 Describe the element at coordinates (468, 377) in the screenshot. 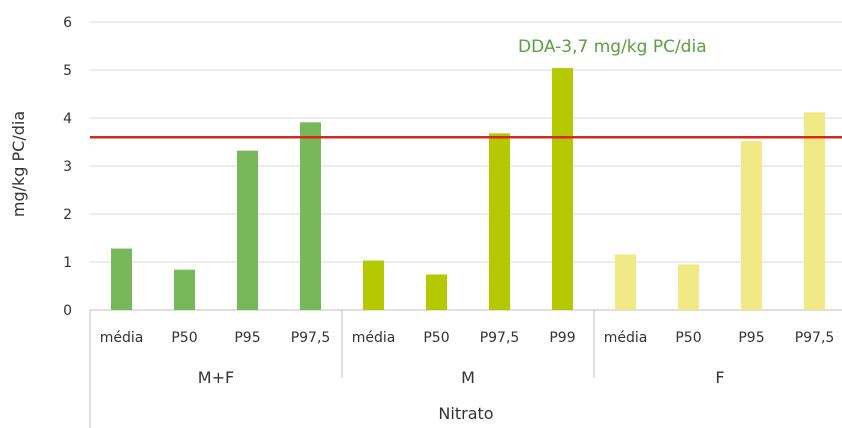

I see `group-label: M` at that location.